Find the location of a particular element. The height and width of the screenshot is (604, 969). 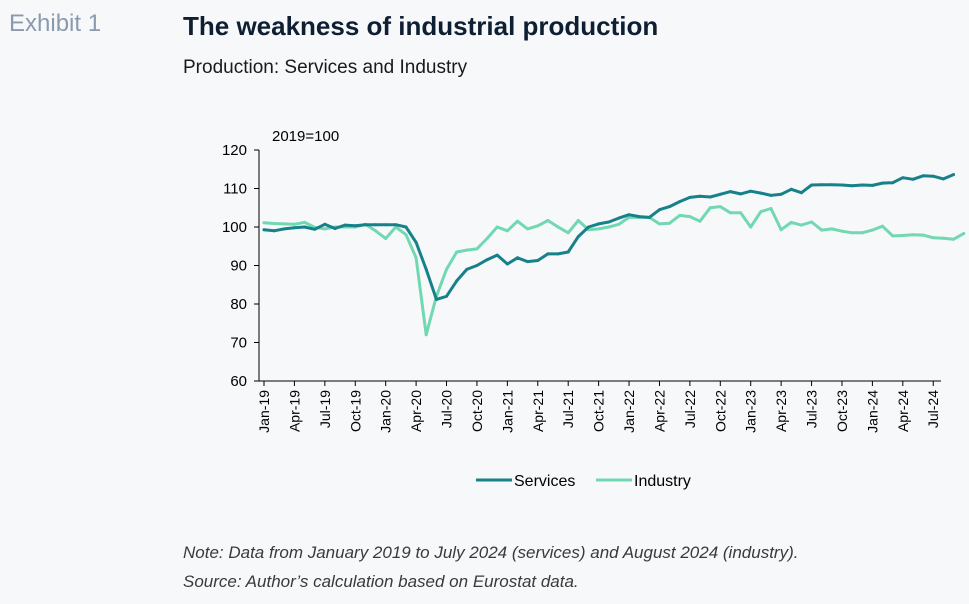

legend-label-industry: Industry is located at coordinates (662, 481).